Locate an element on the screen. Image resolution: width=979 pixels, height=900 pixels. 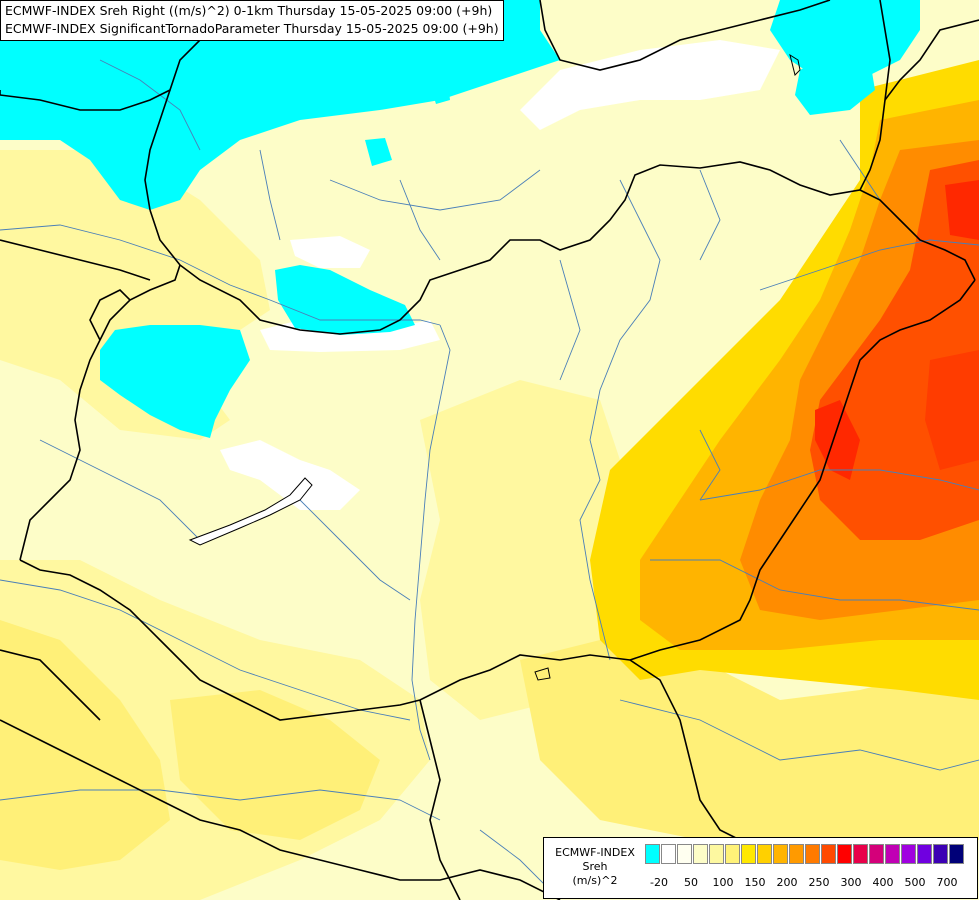
legend-tick-labels: -20 50 100 150 200 250 300 400 500 700 is located at coordinates (810, 883).